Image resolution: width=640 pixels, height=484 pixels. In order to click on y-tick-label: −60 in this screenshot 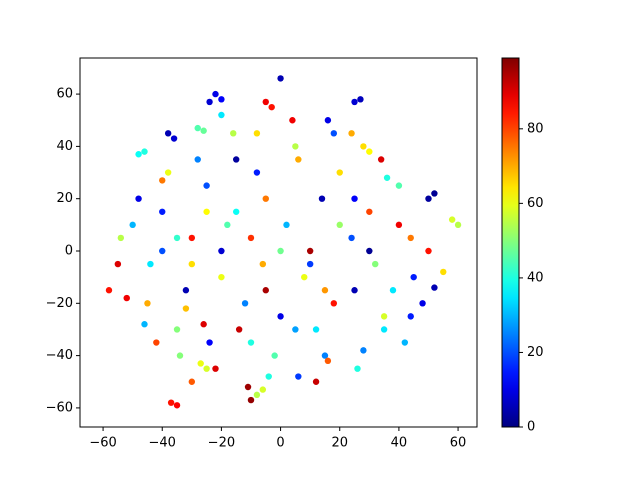, I will do `click(59, 407)`.